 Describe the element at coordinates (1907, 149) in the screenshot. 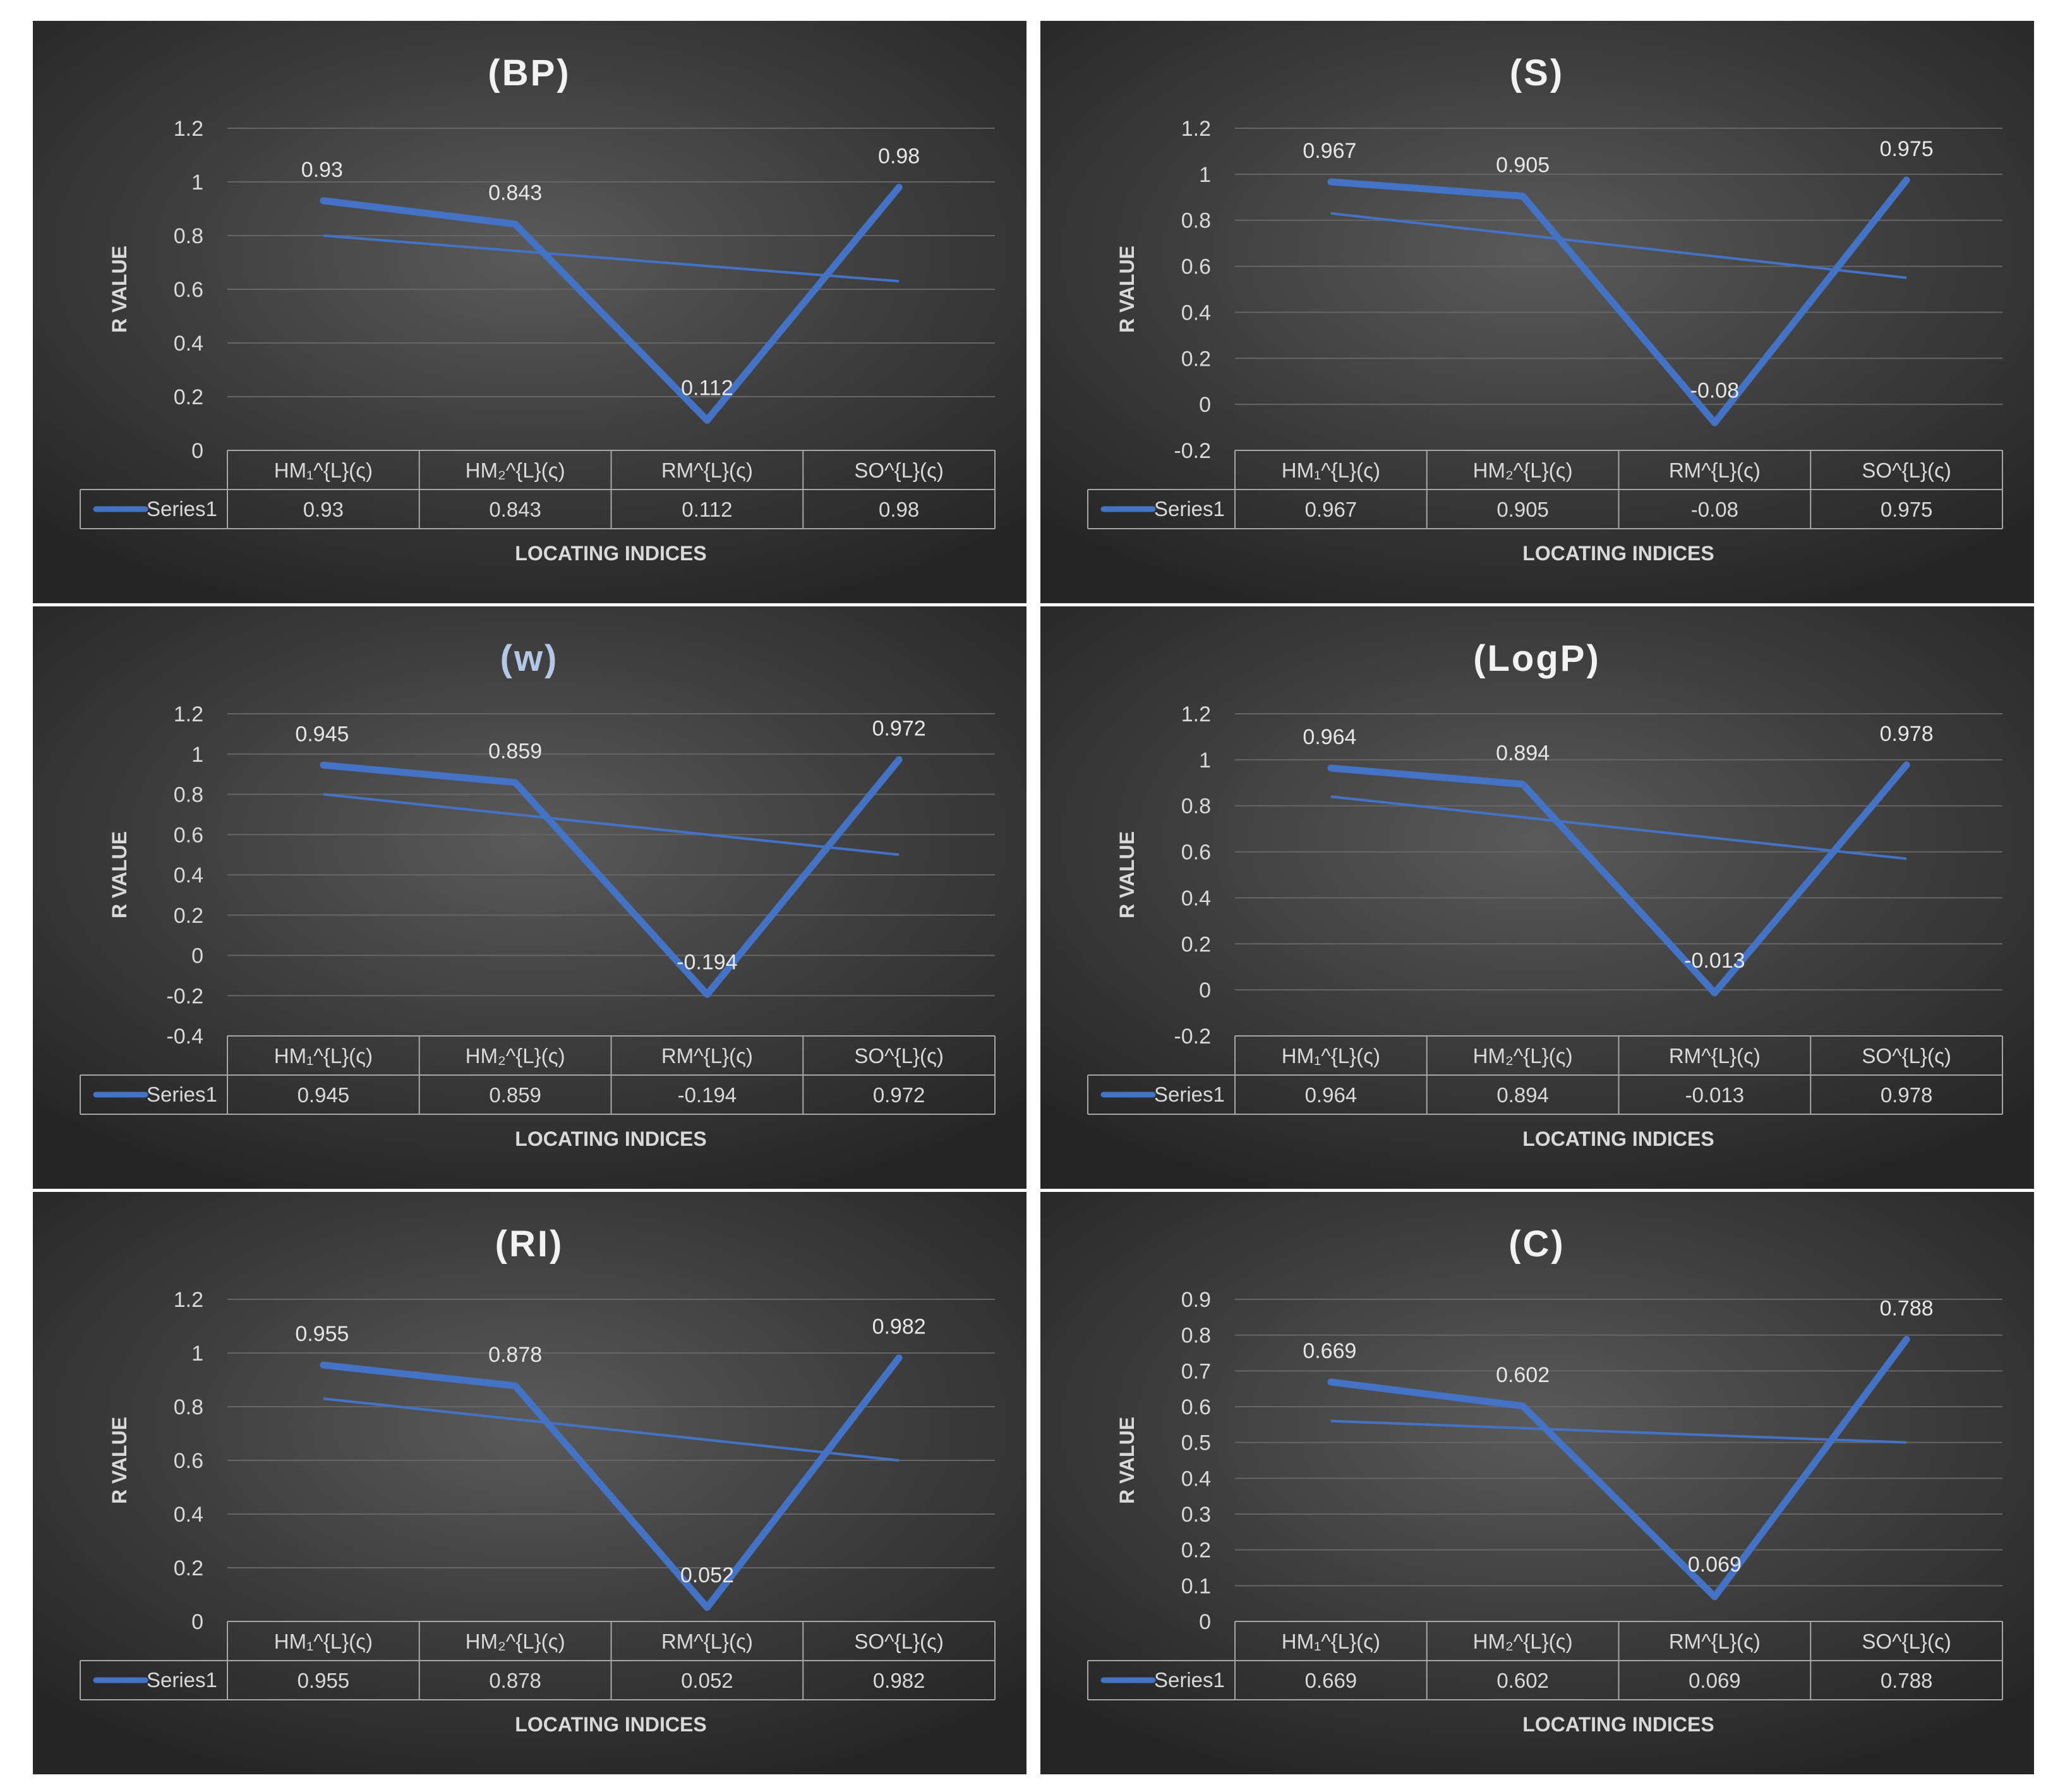

I see `data-label: 0.975` at that location.